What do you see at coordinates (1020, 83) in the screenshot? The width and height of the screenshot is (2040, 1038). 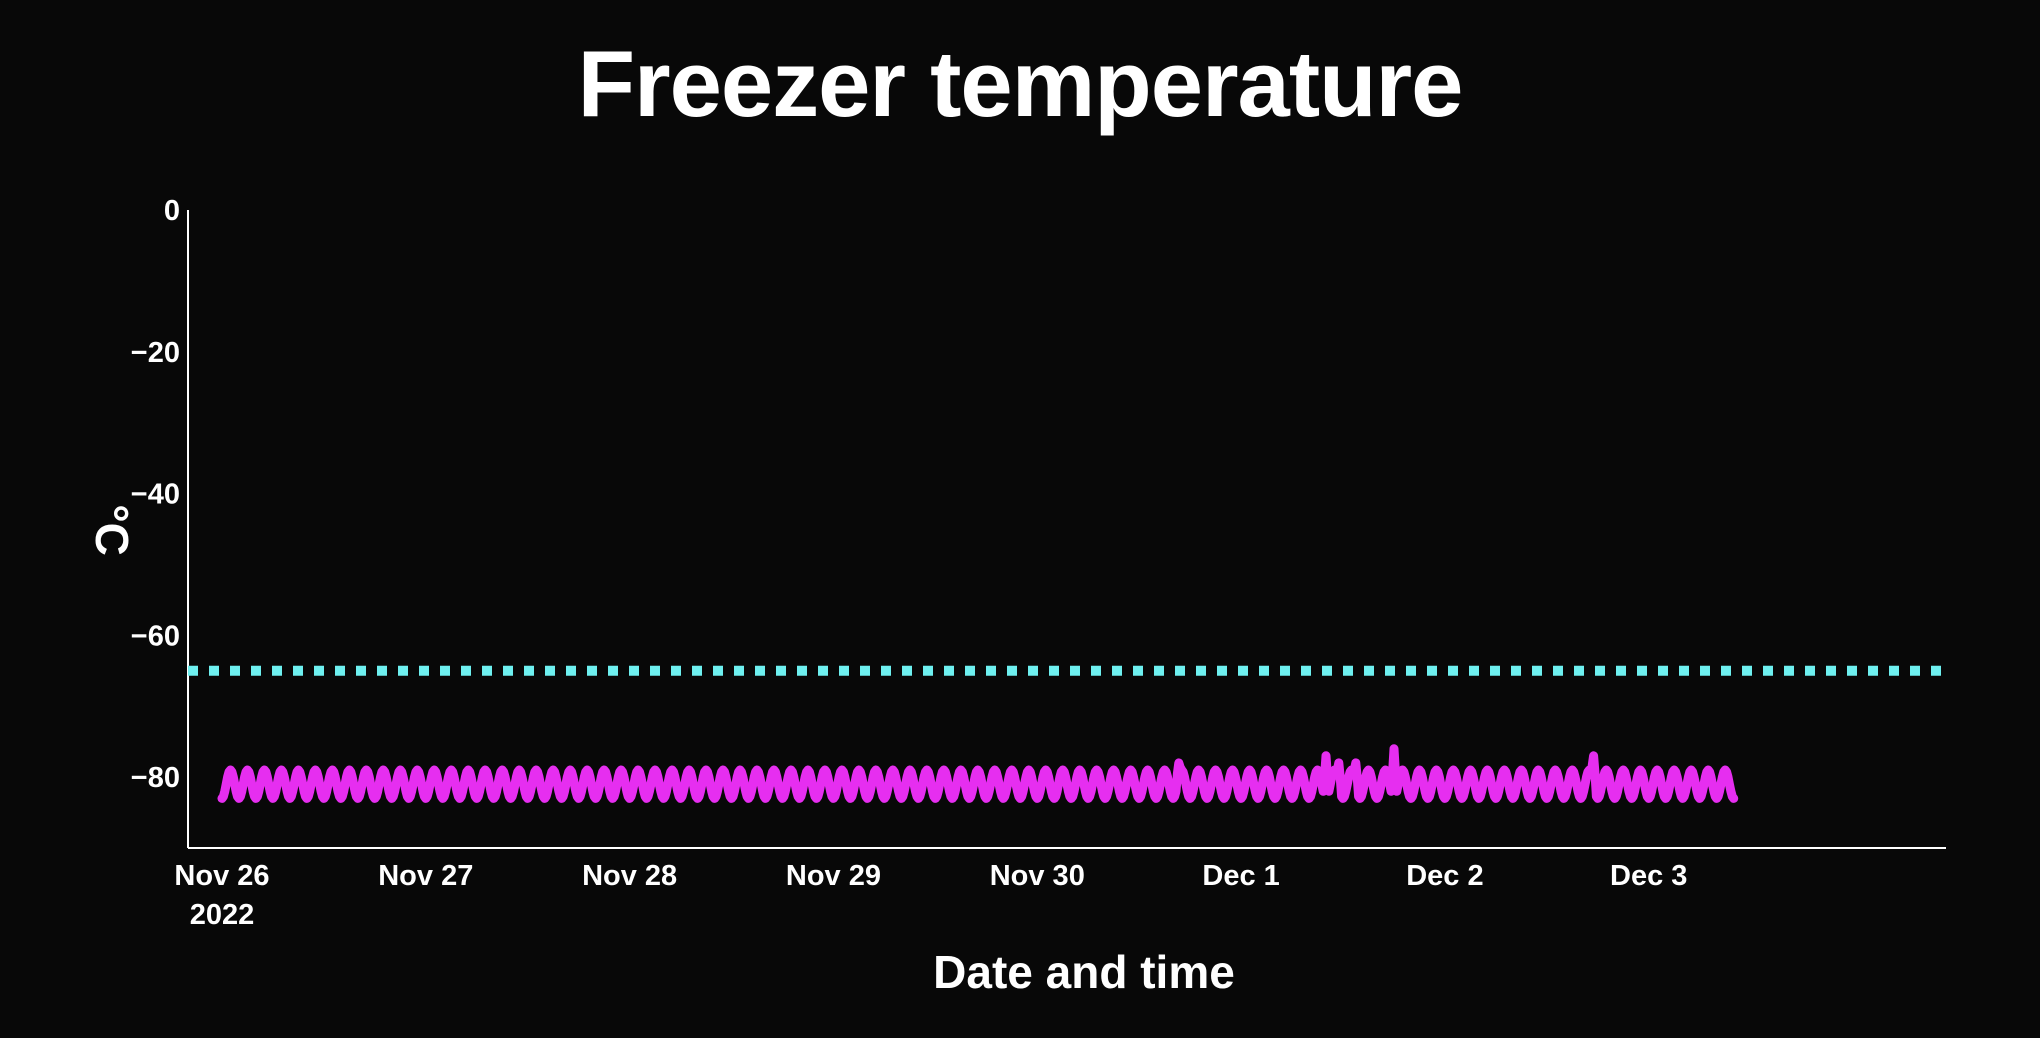 I see `chart-title: Freezer temperature` at bounding box center [1020, 83].